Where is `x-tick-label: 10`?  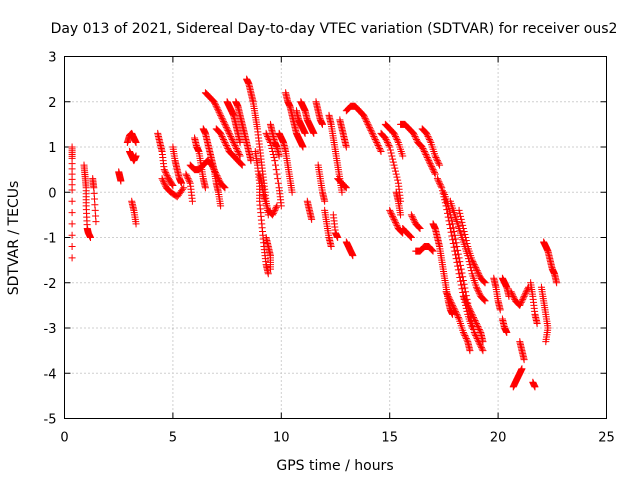
x-tick-label: 10 is located at coordinates (281, 438).